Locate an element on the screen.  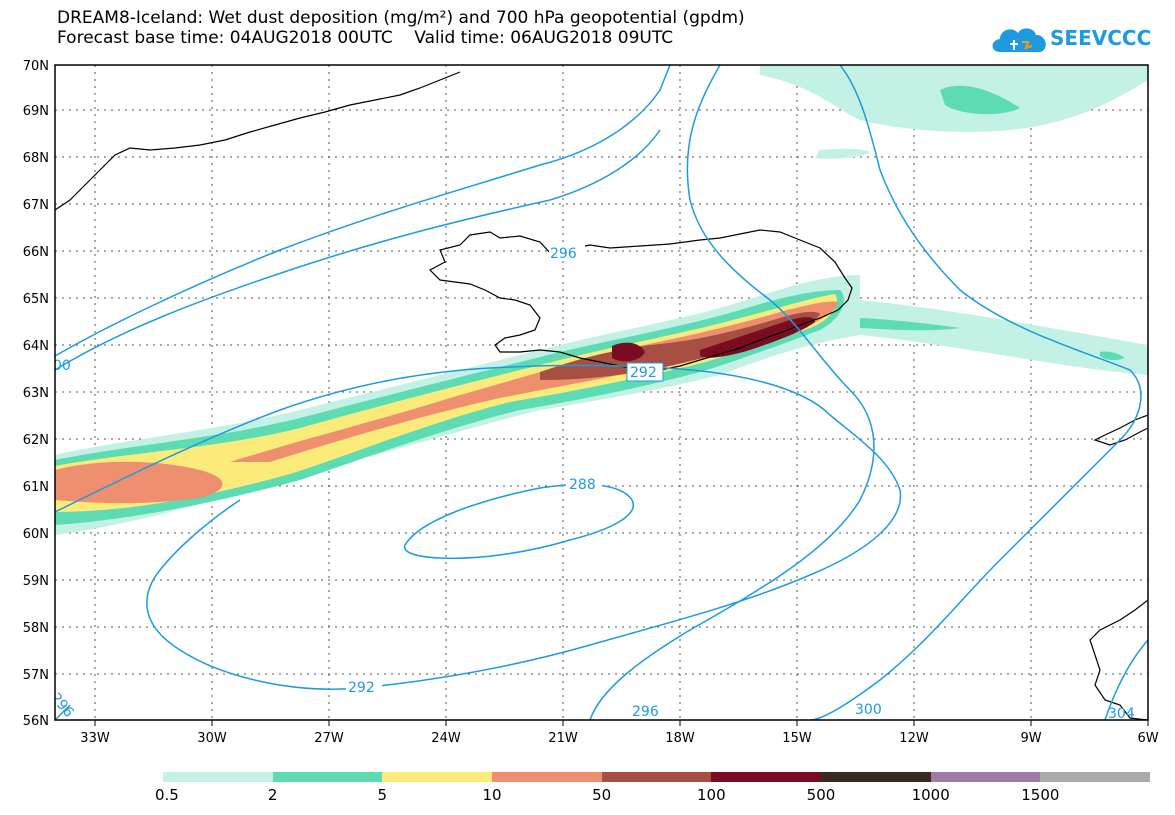
legend-label: 500 is located at coordinates (821, 795).